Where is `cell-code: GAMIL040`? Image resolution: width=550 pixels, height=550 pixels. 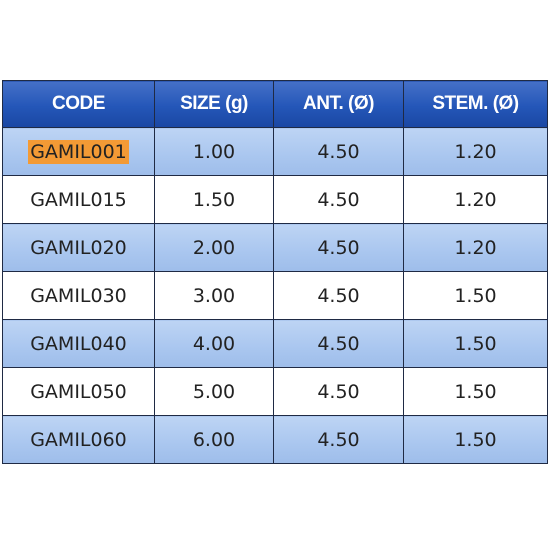
cell-code: GAMIL040 is located at coordinates (78, 343).